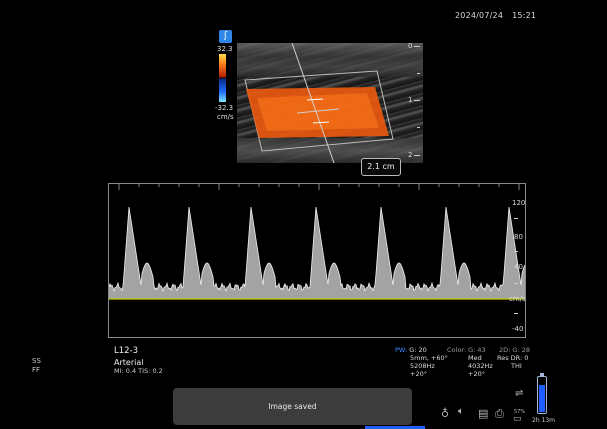 The height and width of the screenshot is (429, 607). I want to click on twod-params: 2D: G: 28, so click(514, 350).